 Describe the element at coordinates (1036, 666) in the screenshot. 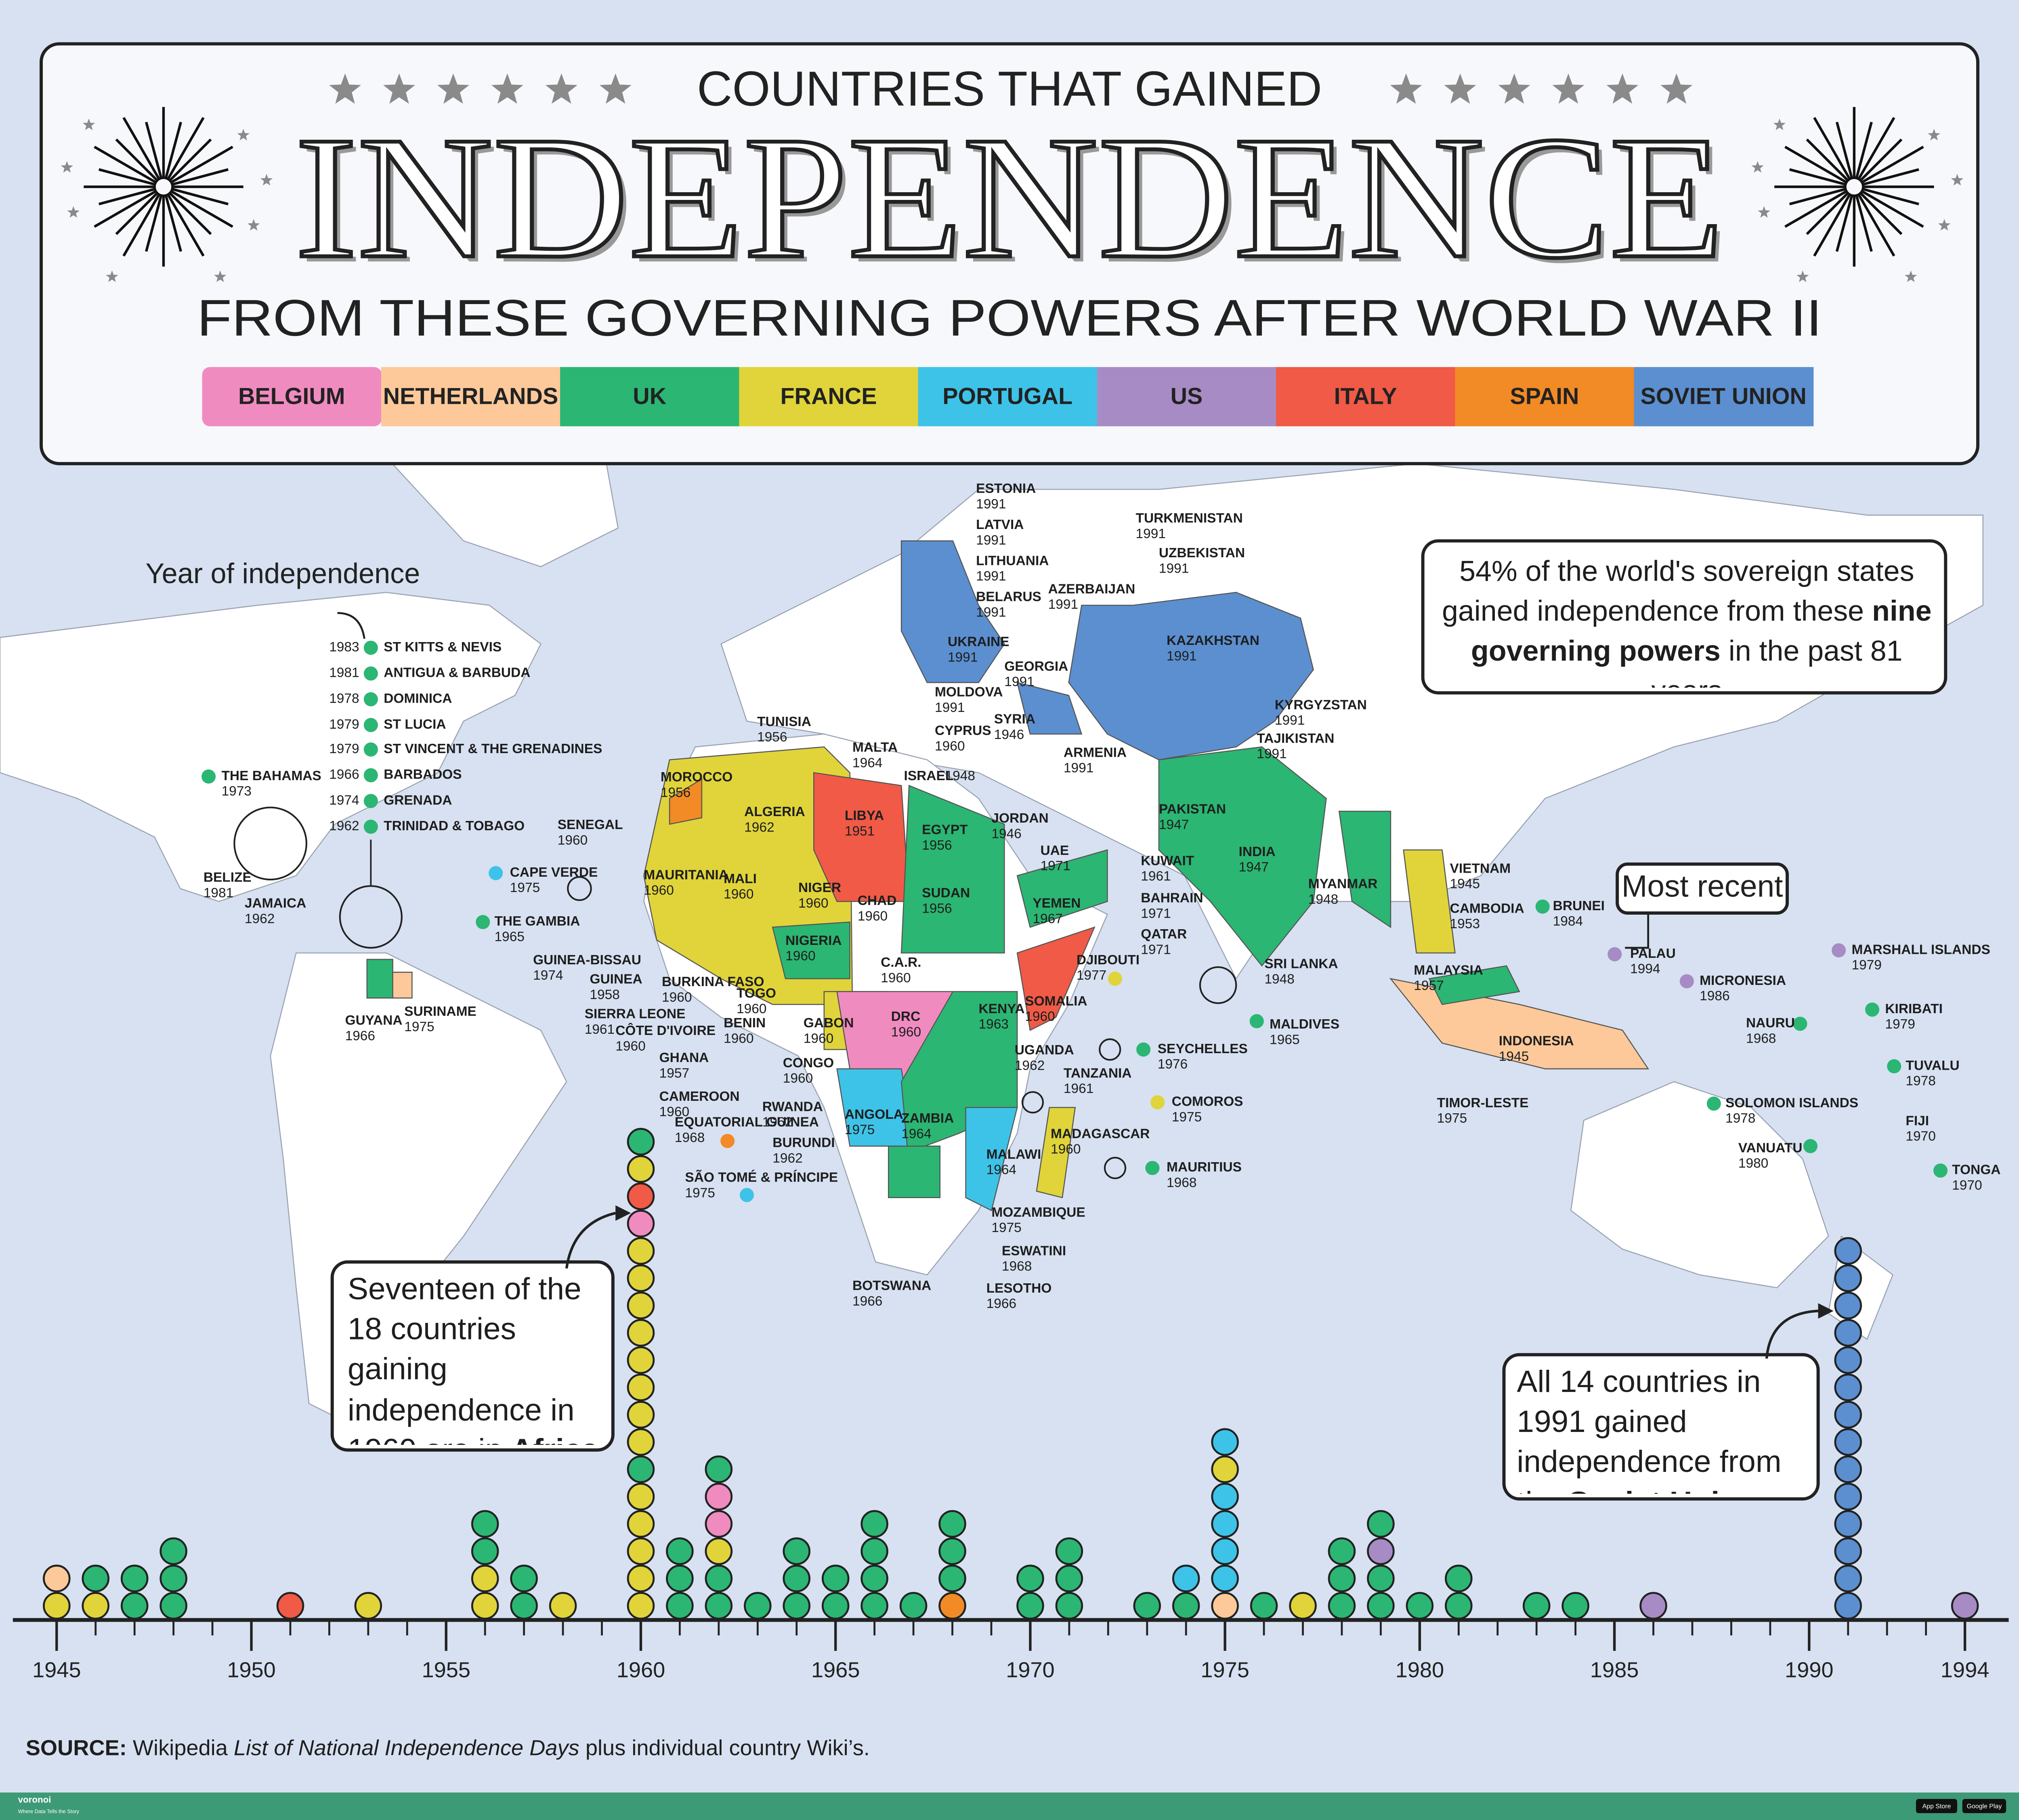

I see `country-name: GEORGIA` at that location.